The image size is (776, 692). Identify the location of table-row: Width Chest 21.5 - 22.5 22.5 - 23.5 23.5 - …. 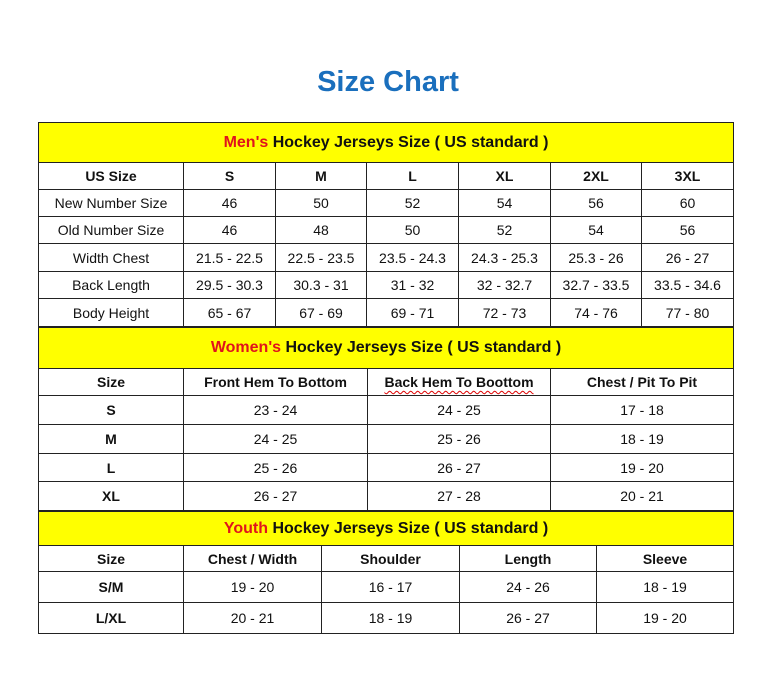
(386, 257).